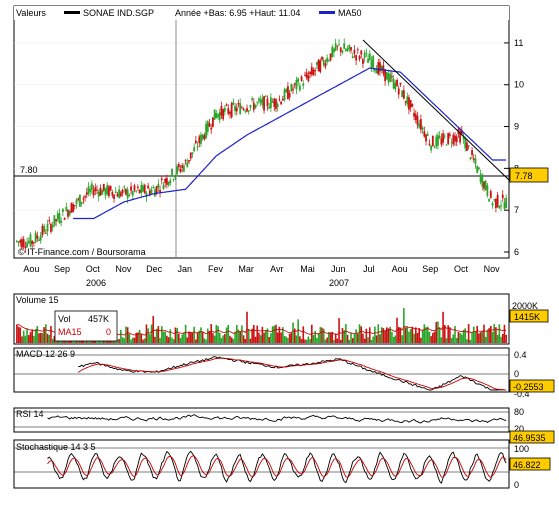 The image size is (559, 518). I want to click on stoch-k-line, so click(277, 467).